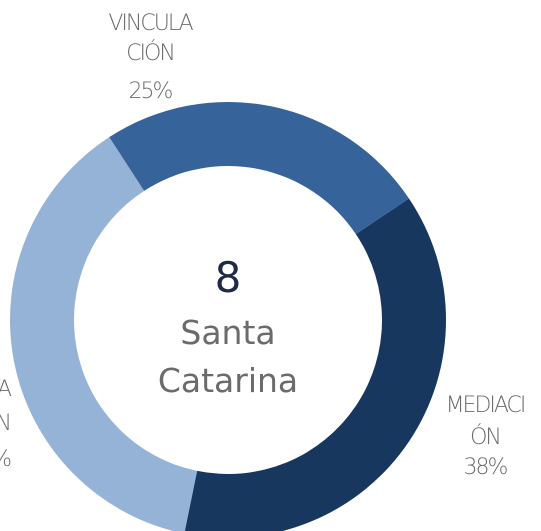  Describe the element at coordinates (228, 380) in the screenshot. I see `center-text: Catarina` at that location.